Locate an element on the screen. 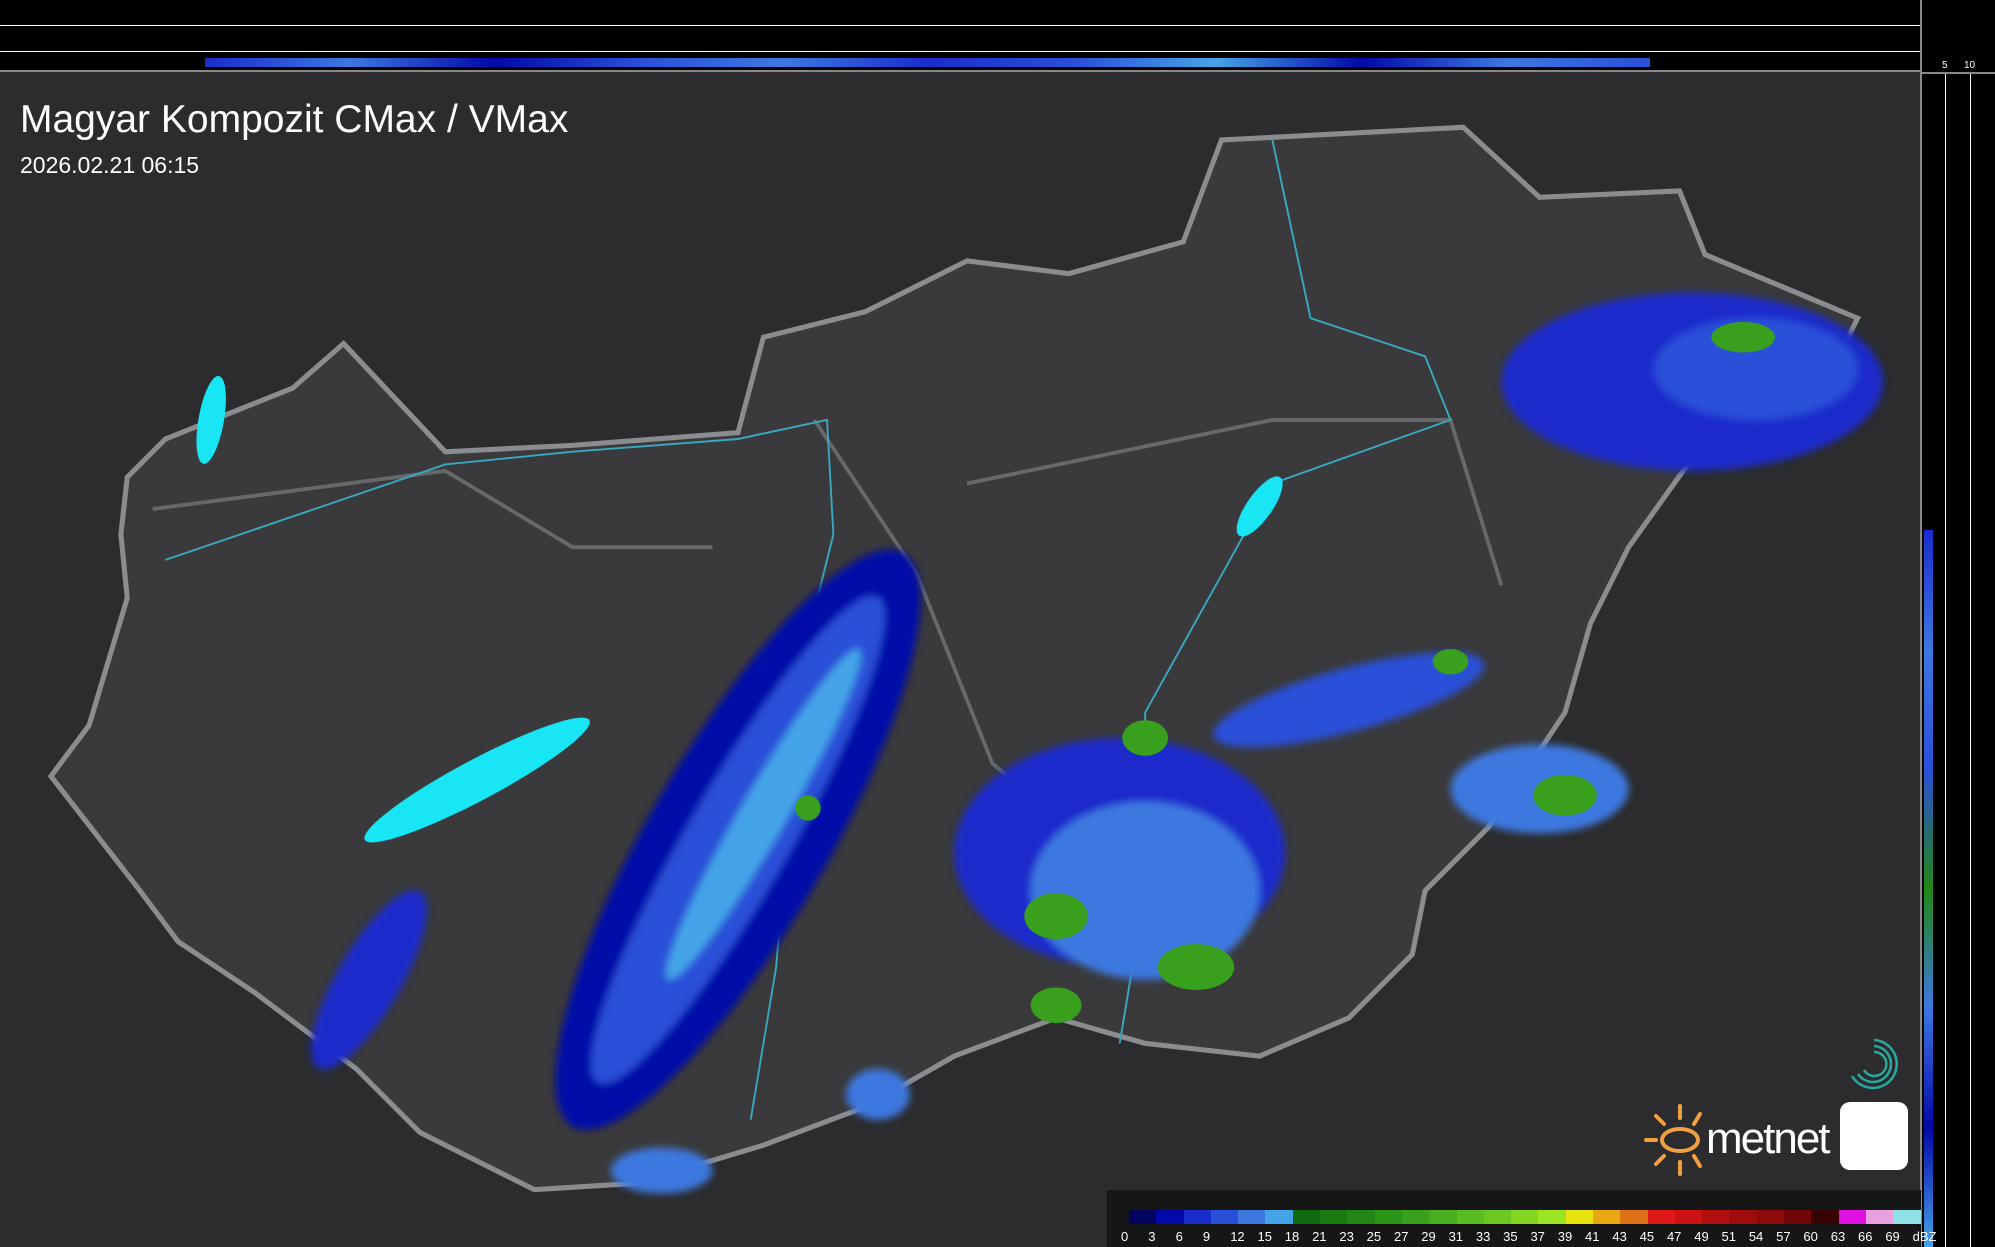  profile-axis is located at coordinates (1957, 73).